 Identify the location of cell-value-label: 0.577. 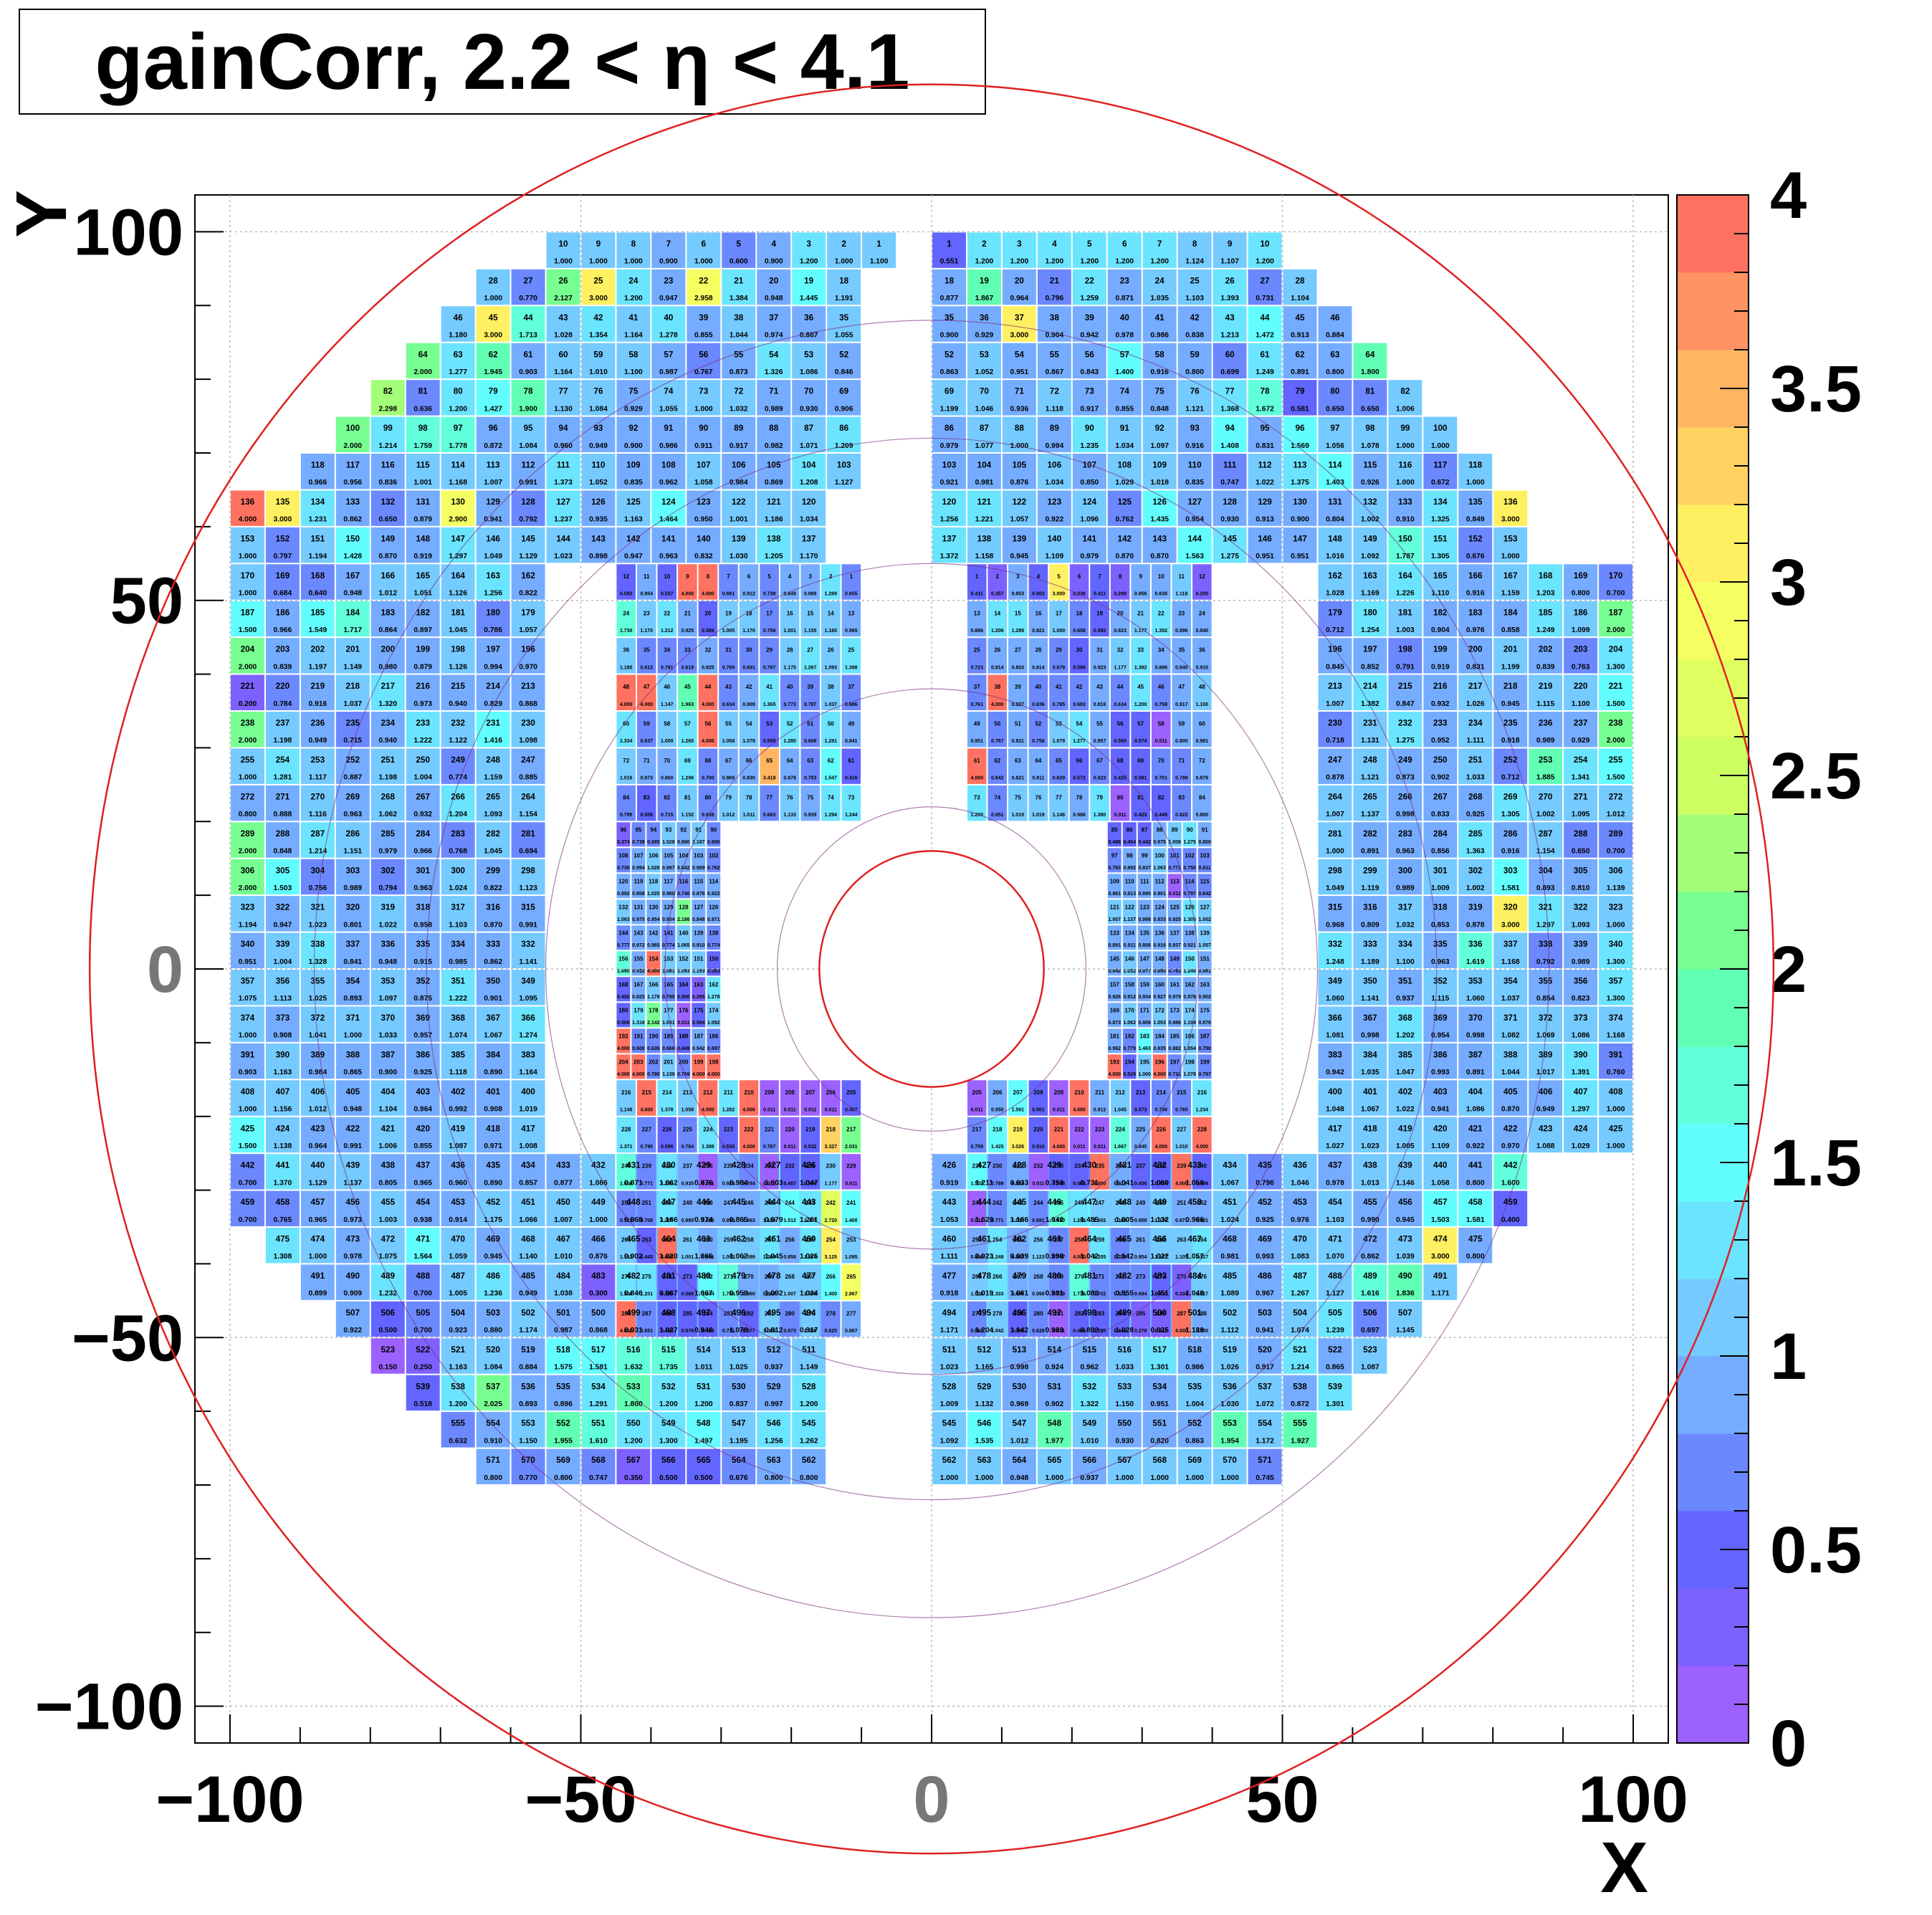
(748, 1331).